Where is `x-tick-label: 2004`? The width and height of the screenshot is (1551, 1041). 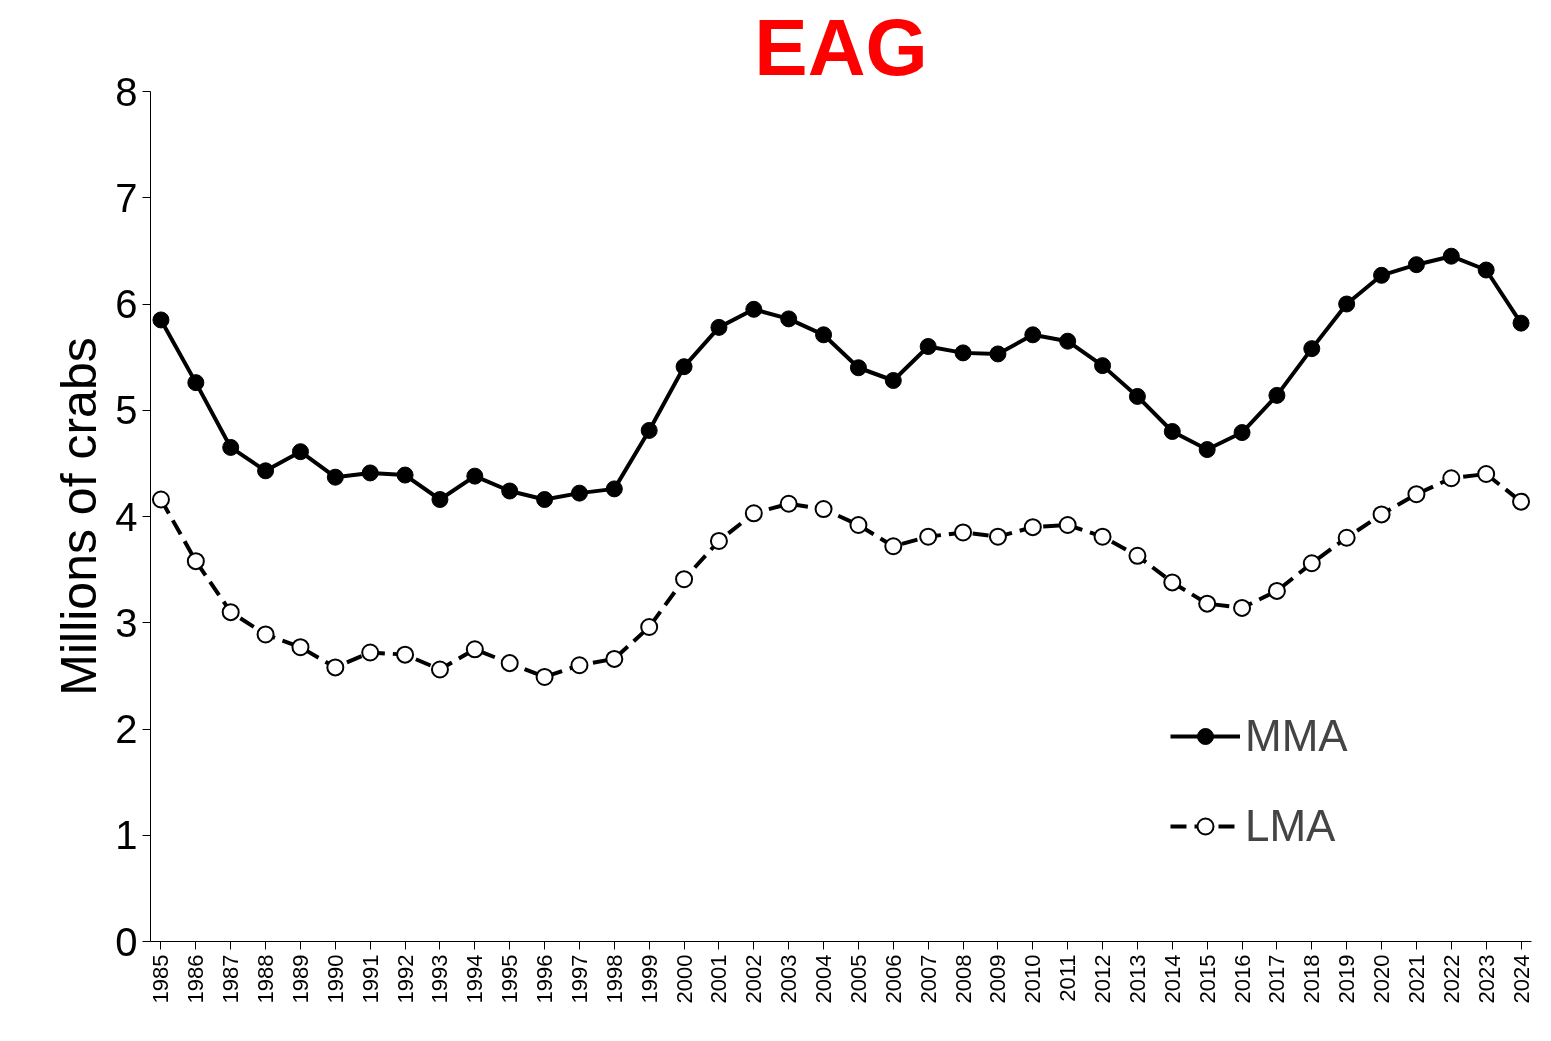
x-tick-label: 2004 is located at coordinates (824, 979).